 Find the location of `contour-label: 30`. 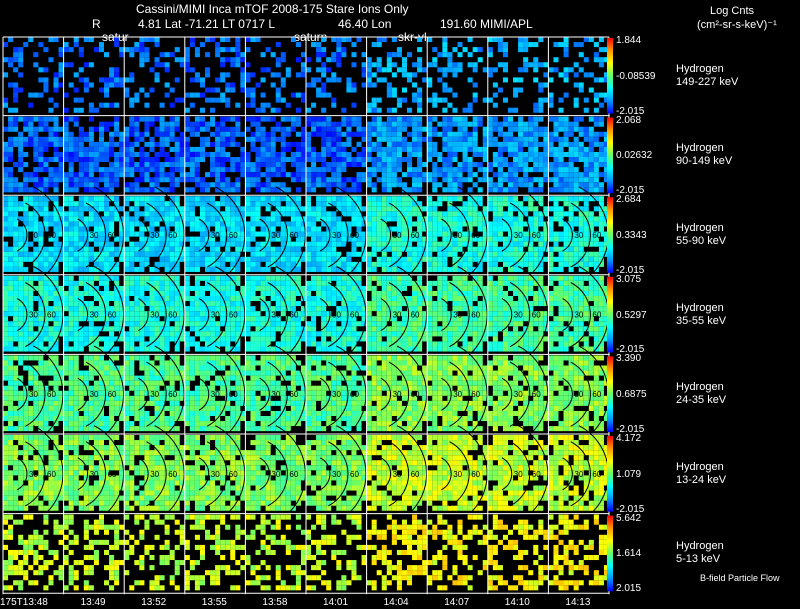

contour-label: 30 is located at coordinates (215, 235).